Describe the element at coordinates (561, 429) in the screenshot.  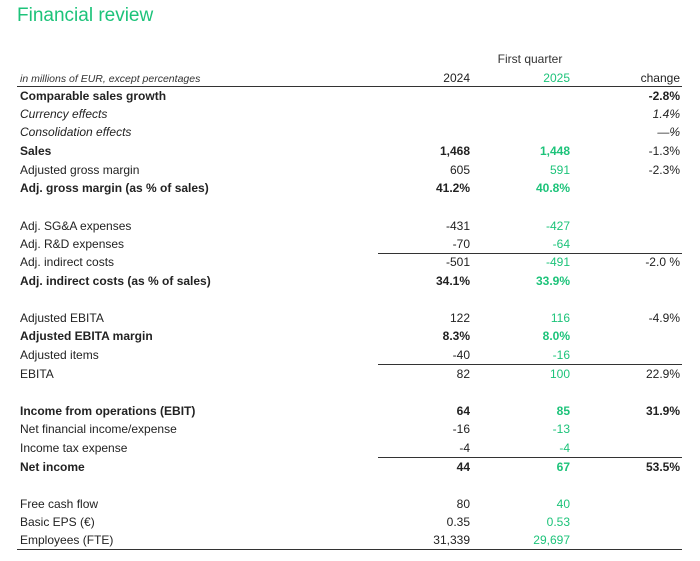
I see `value-2025: -13` at that location.